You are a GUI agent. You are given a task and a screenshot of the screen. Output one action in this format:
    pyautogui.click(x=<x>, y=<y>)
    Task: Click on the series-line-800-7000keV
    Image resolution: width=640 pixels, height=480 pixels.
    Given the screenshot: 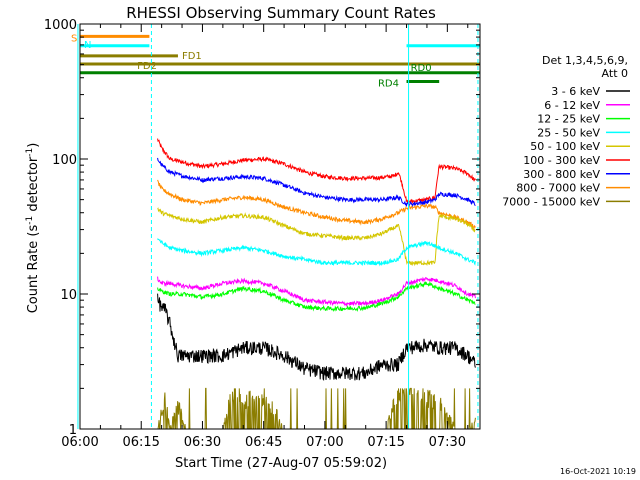 What is the action you would take?
    pyautogui.click(x=316, y=205)
    